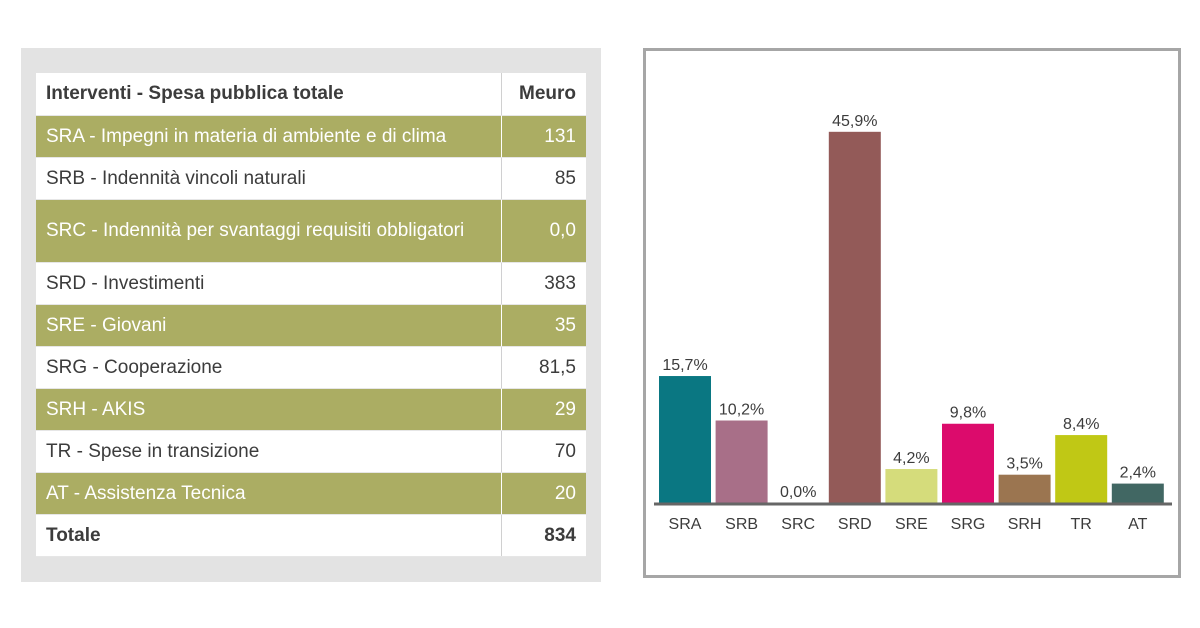 This screenshot has width=1200, height=628. Describe the element at coordinates (269, 535) in the screenshot. I see `total-label: Totale` at that location.